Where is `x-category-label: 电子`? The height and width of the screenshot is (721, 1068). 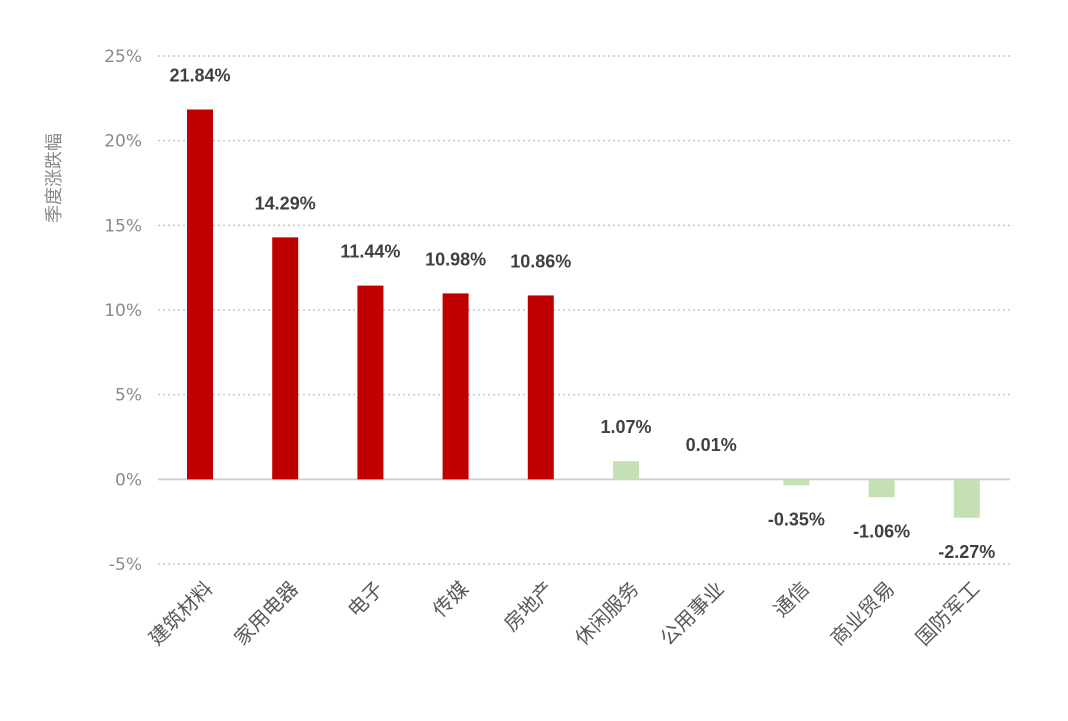
x-category-label: 电子 is located at coordinates (365, 599).